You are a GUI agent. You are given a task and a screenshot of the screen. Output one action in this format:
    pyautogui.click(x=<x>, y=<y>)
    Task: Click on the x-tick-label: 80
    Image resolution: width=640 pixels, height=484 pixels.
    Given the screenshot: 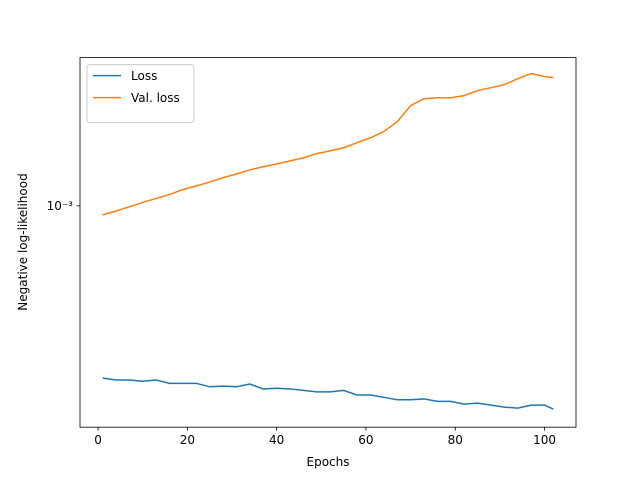 What is the action you would take?
    pyautogui.click(x=455, y=440)
    